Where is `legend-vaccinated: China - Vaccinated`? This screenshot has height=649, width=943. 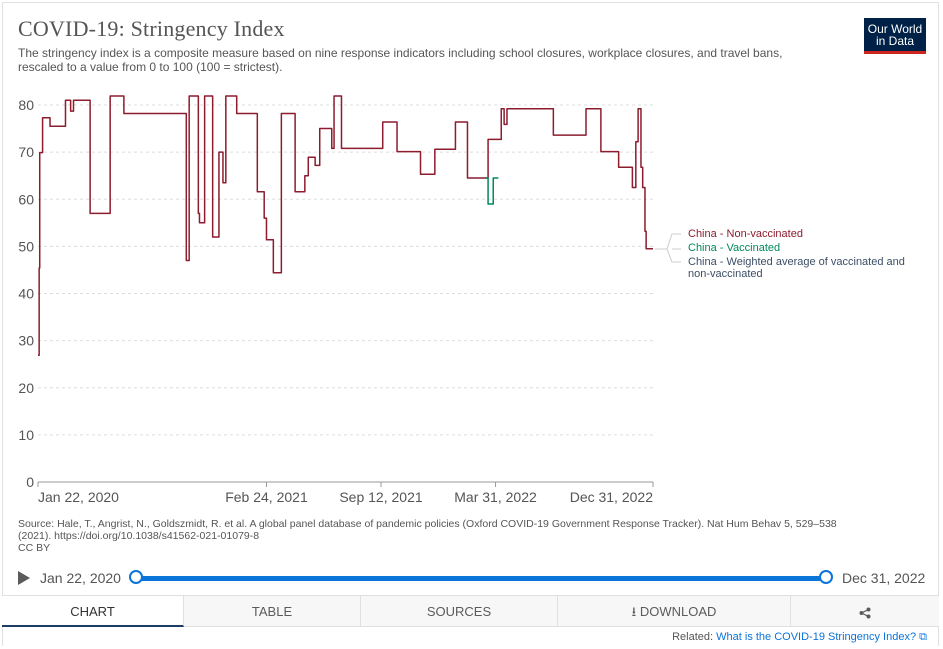 legend-vaccinated: China - Vaccinated is located at coordinates (734, 248).